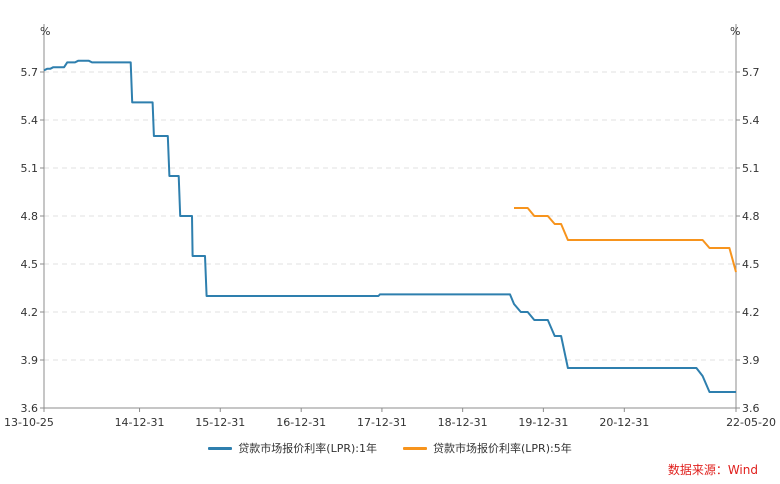 Image resolution: width=780 pixels, height=484 pixels. I want to click on x-tick-label: 13-10-25, so click(29, 422).